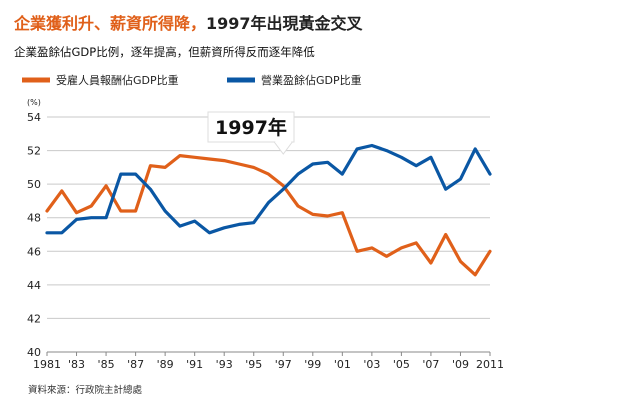 The width and height of the screenshot is (625, 400). Describe the element at coordinates (34, 251) in the screenshot. I see `y-tick-label: 46` at that location.